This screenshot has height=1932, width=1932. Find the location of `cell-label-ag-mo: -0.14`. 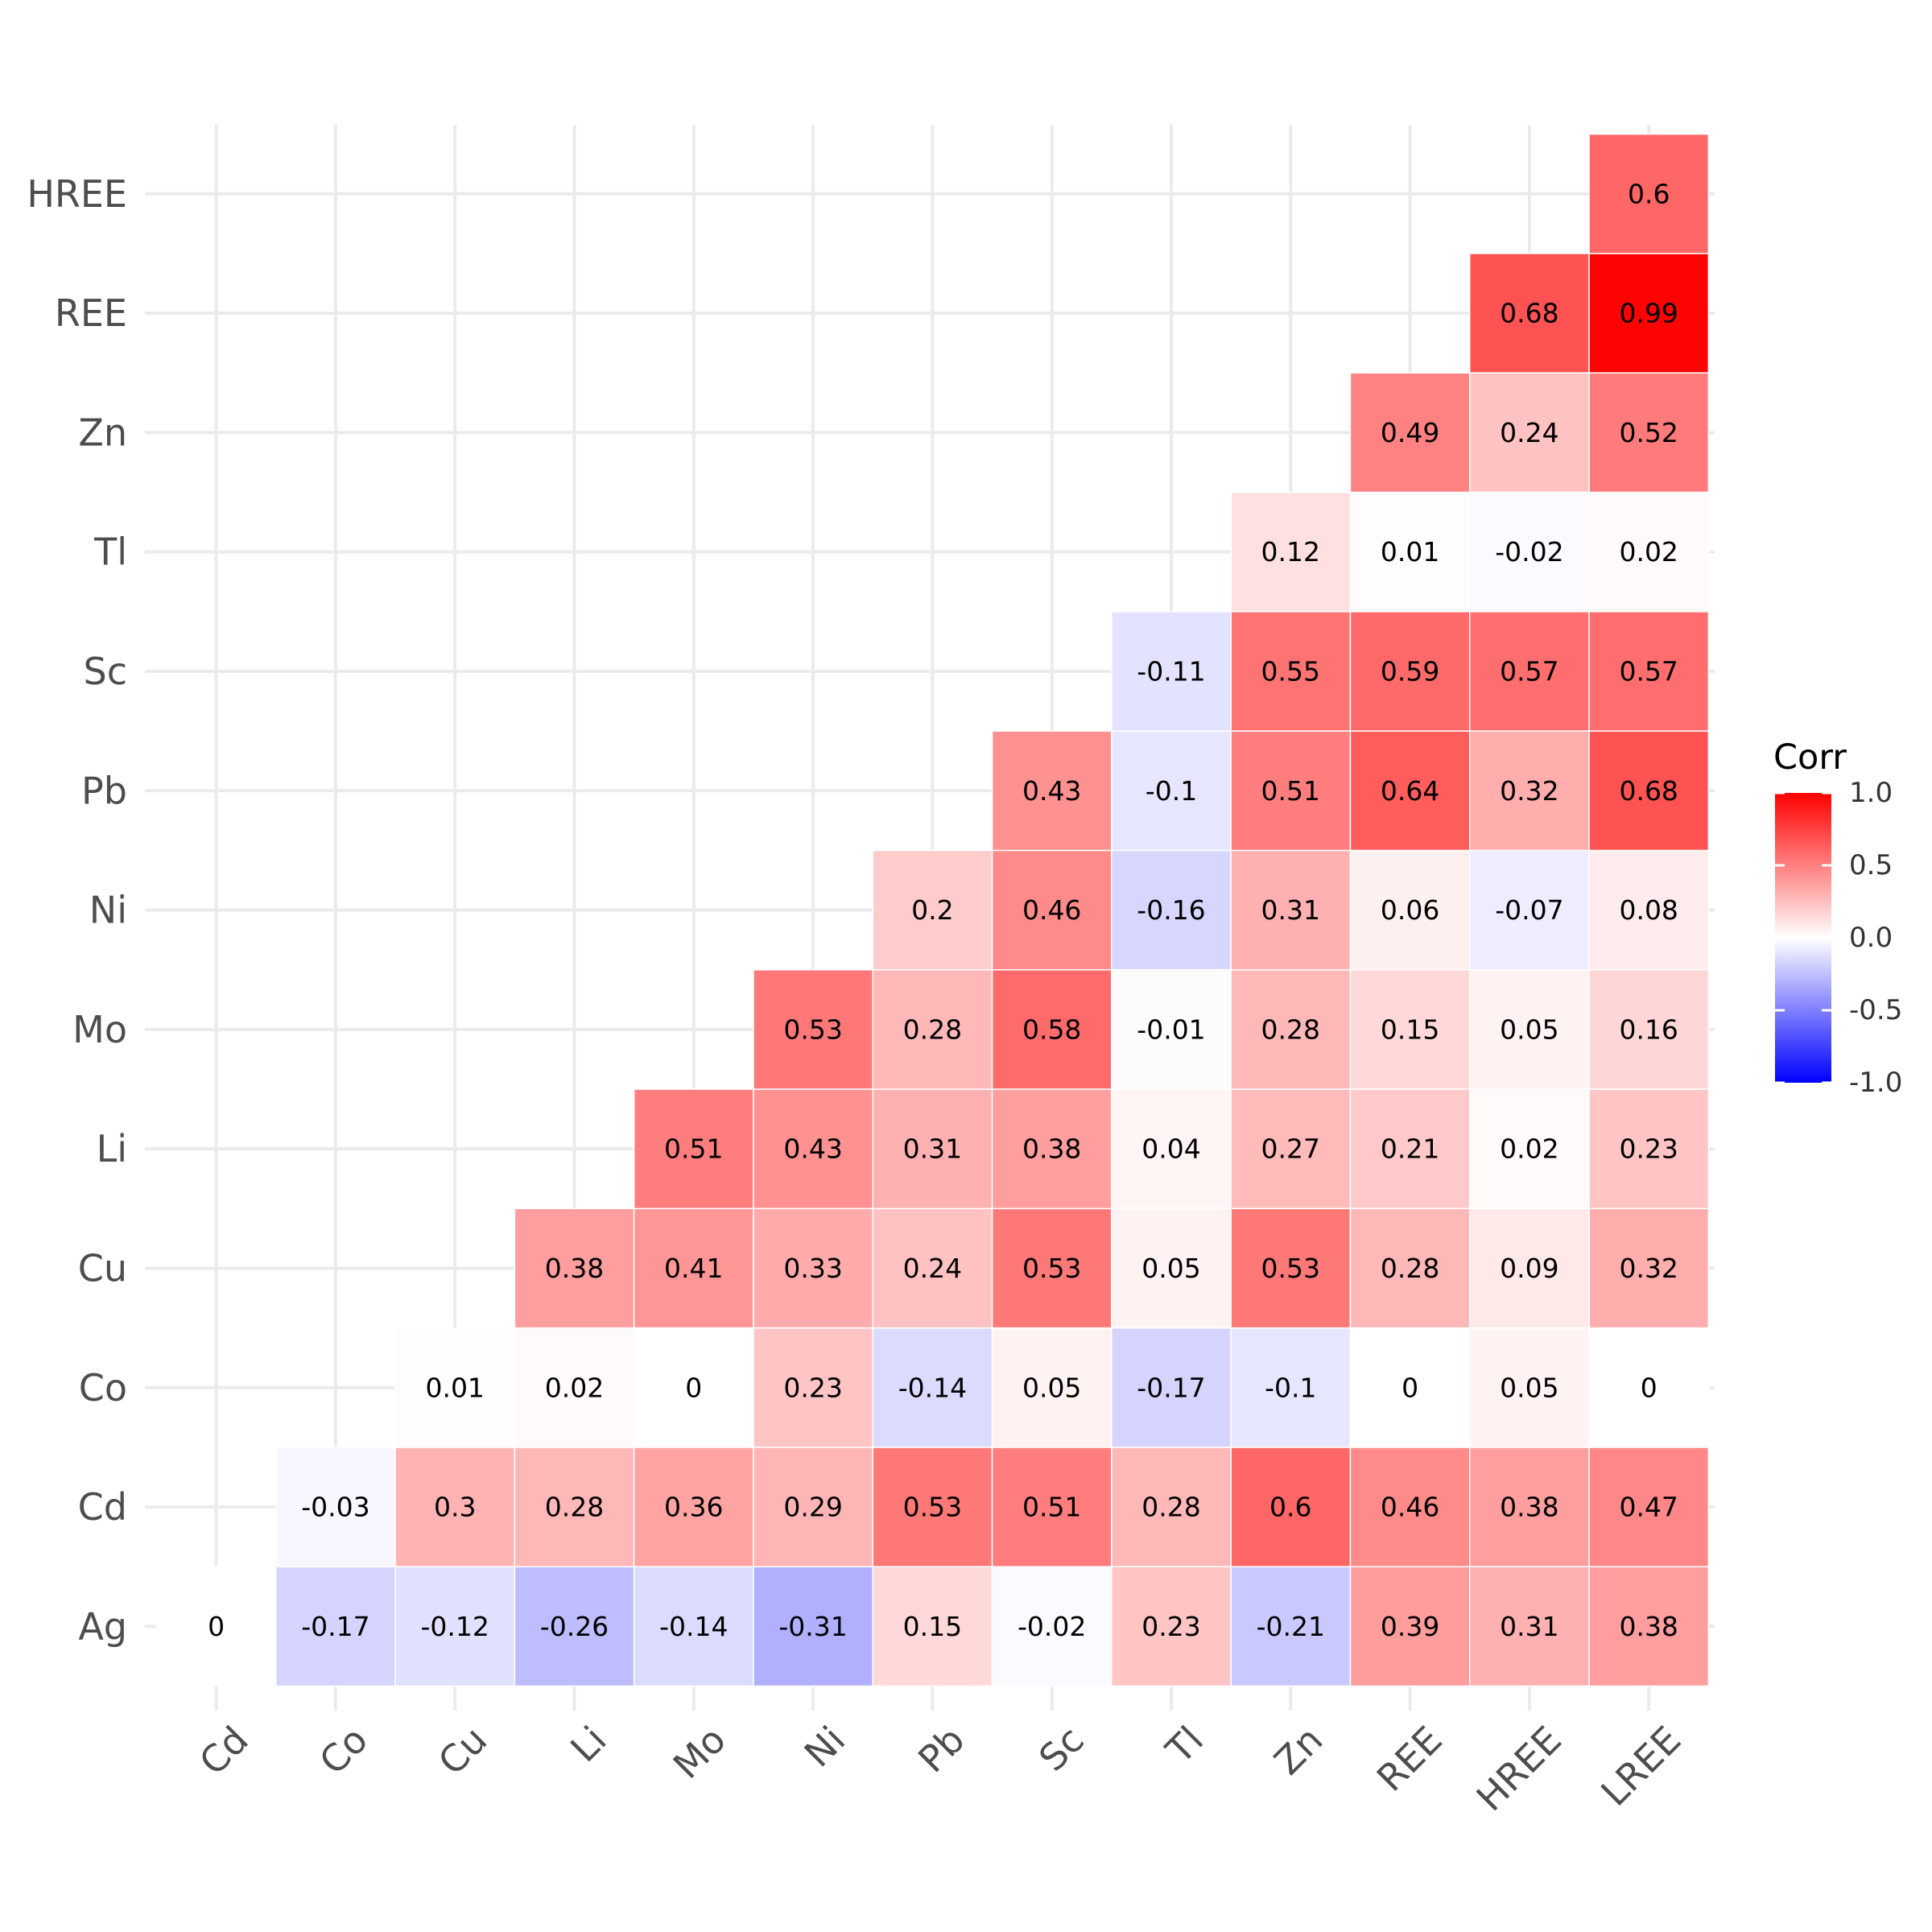

cell-label-ag-mo: -0.14 is located at coordinates (693, 1626).